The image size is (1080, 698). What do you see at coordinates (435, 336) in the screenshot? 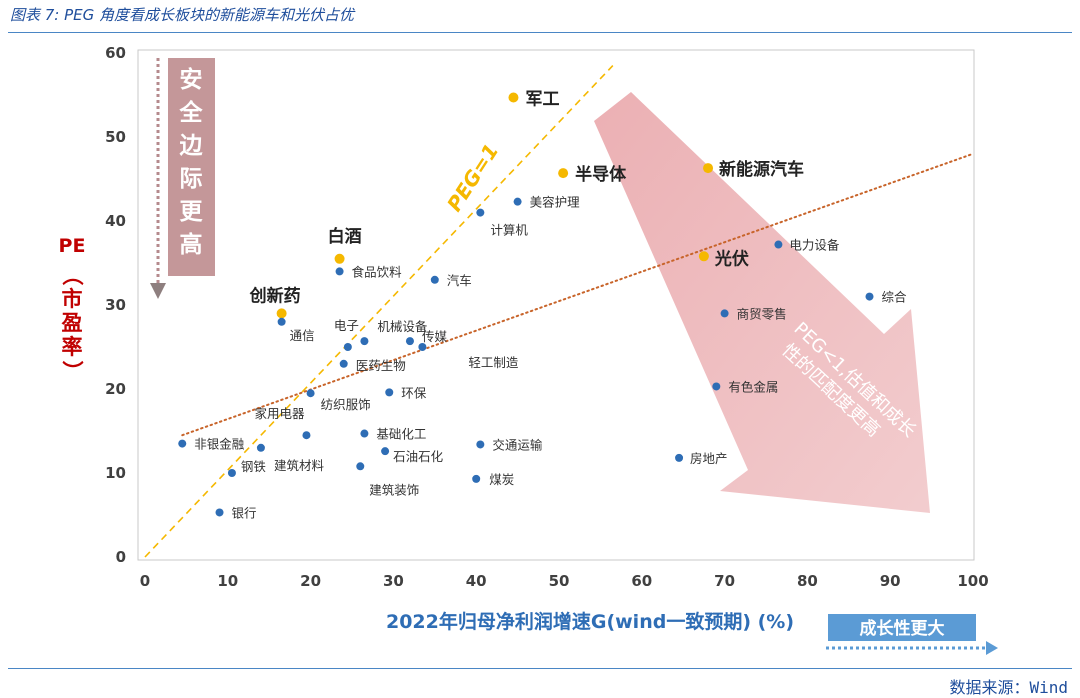
I see `point-label: 传媒` at bounding box center [435, 336].